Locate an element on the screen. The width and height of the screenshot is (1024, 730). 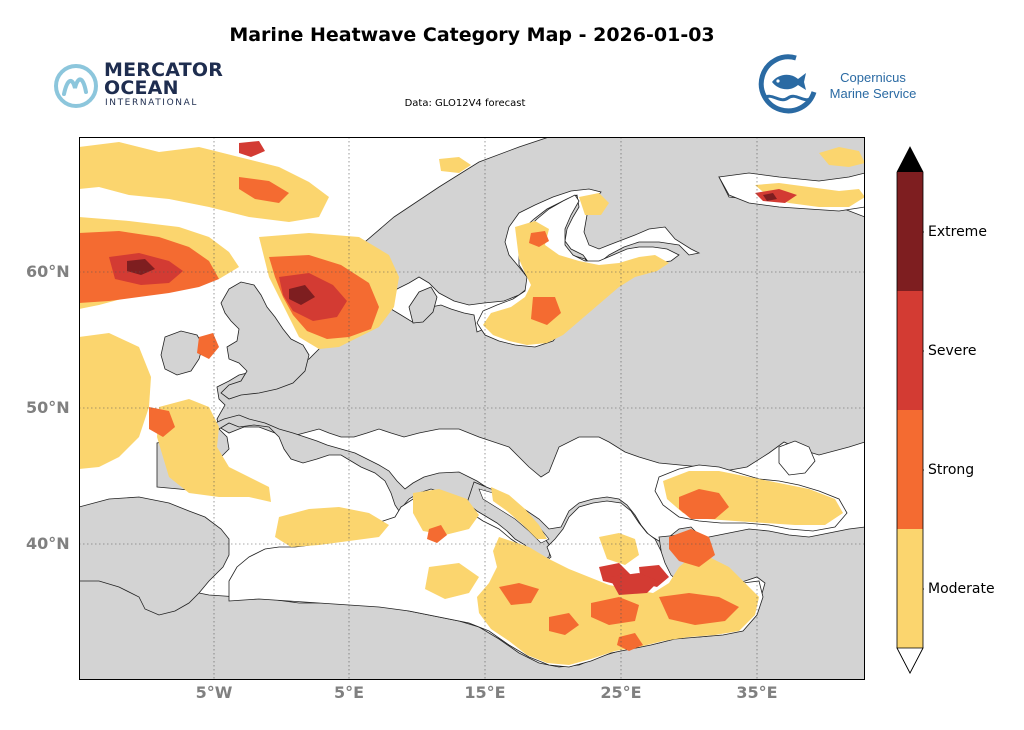
lon-label-25e: 25°E is located at coordinates (621, 692).